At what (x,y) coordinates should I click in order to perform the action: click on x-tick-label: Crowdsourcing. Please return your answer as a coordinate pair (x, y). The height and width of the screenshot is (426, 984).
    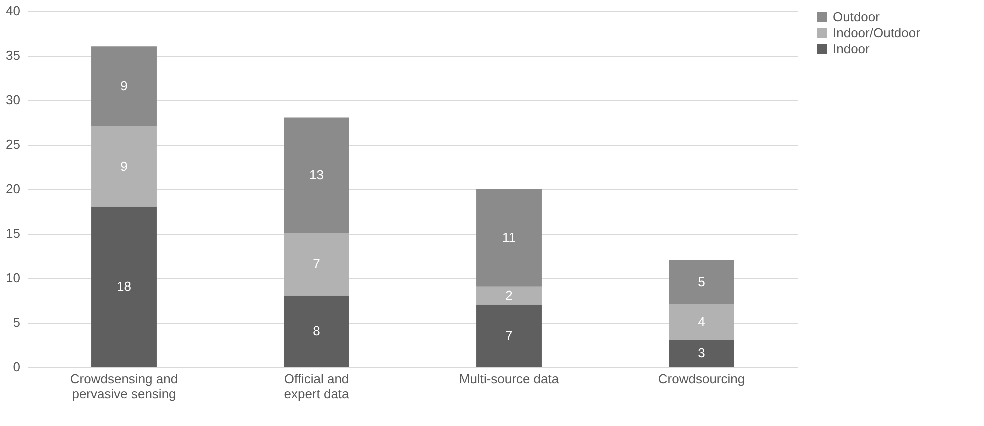
    Looking at the image, I should click on (702, 379).